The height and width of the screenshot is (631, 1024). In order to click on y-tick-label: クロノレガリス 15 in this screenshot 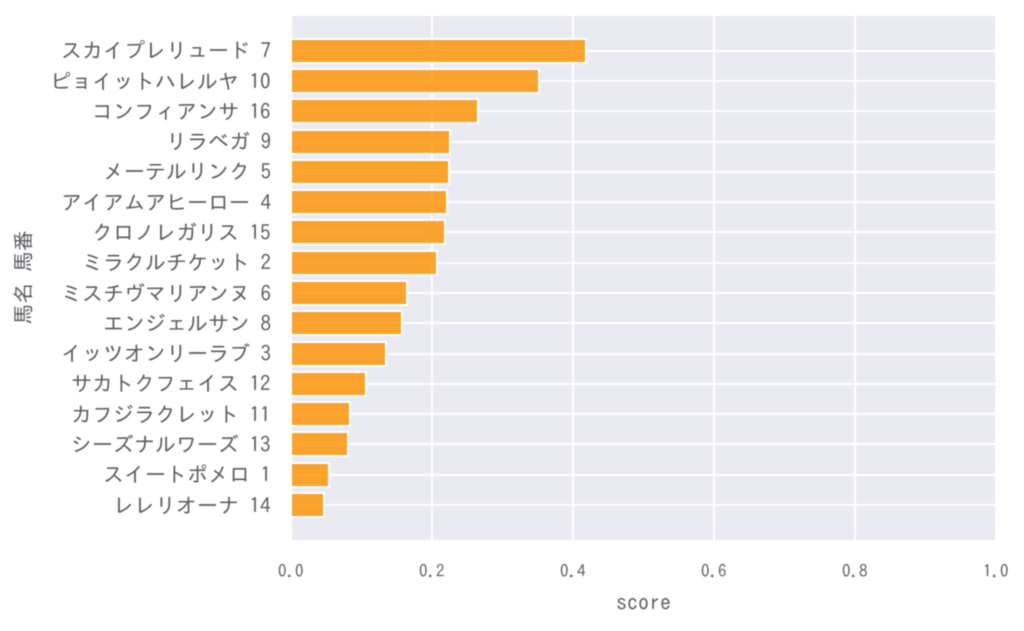, I will do `click(181, 232)`.